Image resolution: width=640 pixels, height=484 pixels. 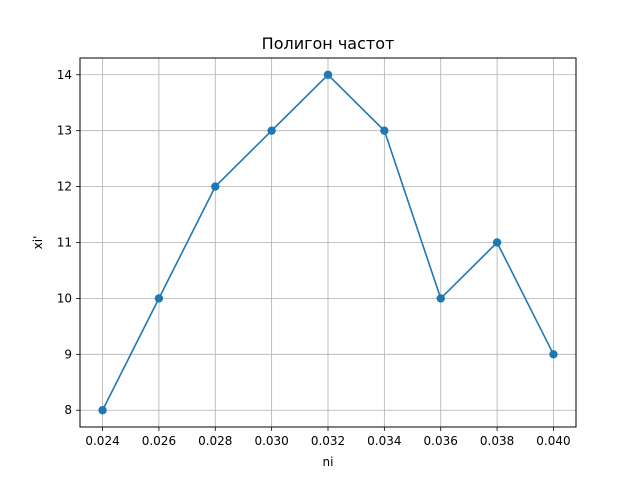 What do you see at coordinates (497, 441) in the screenshot?
I see `x-tick-label: 0.038` at bounding box center [497, 441].